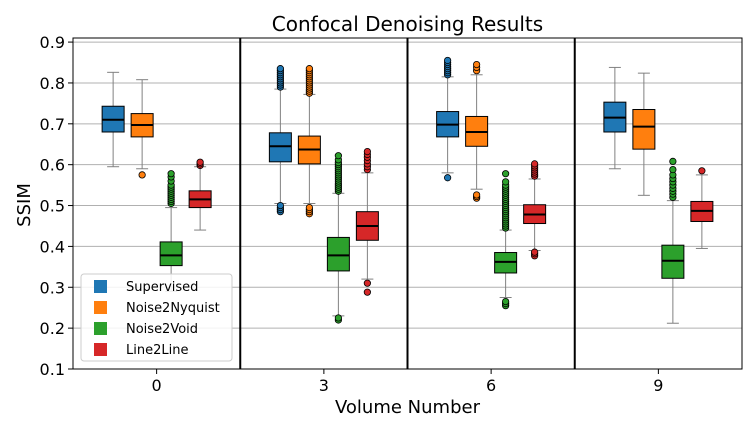  Describe the element at coordinates (52, 287) in the screenshot. I see `y-tick-label: 0.3` at that location.